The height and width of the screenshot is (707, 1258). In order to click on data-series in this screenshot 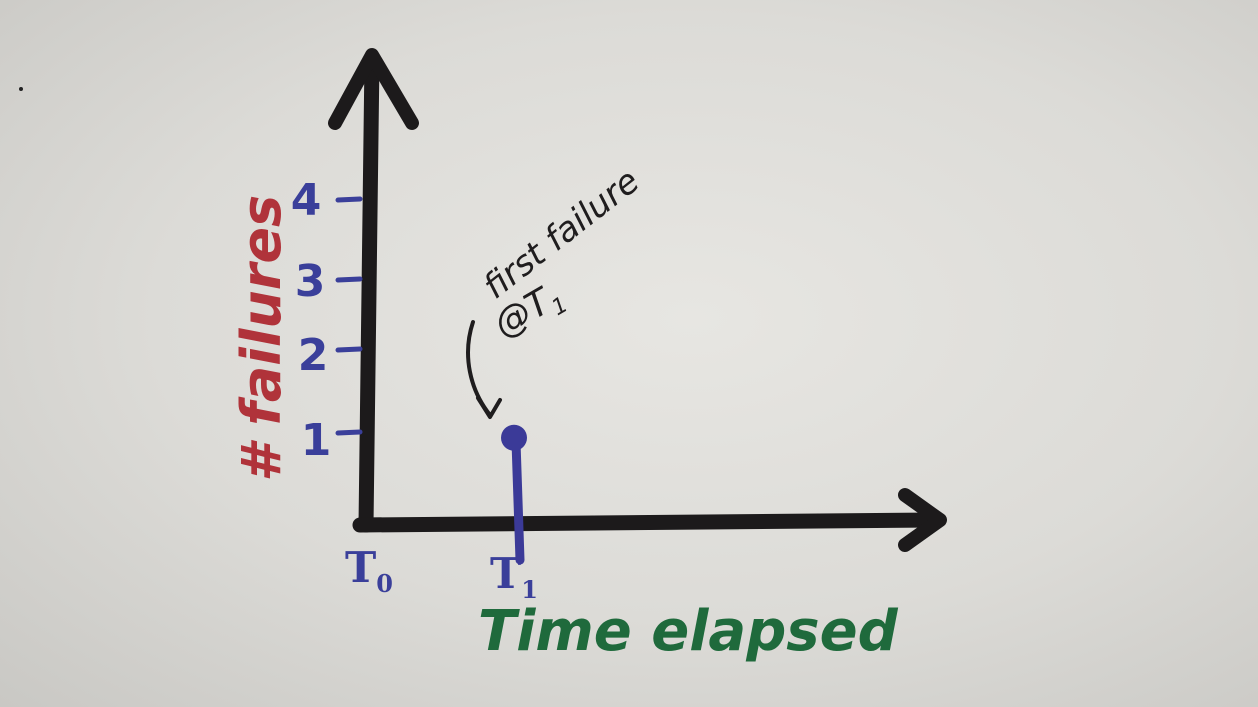, I will do `click(514, 494)`.